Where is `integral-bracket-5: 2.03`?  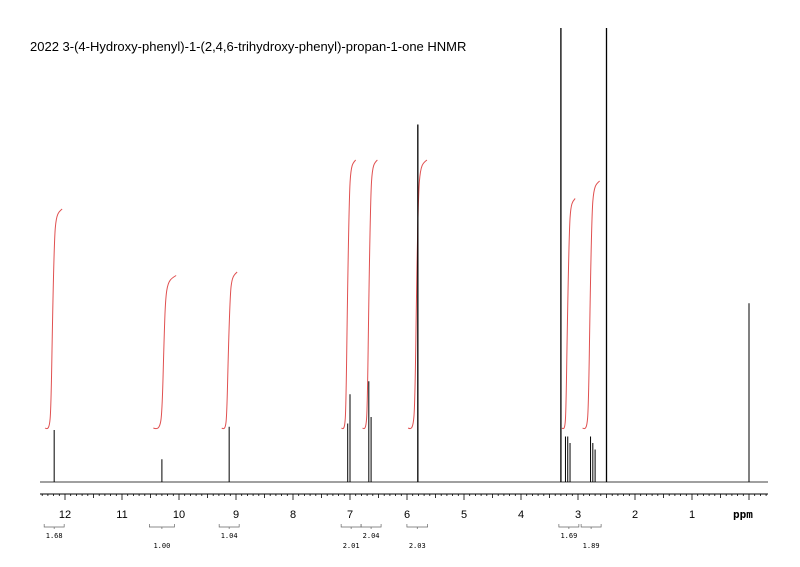
integral-bracket-5: 2.03 is located at coordinates (417, 537).